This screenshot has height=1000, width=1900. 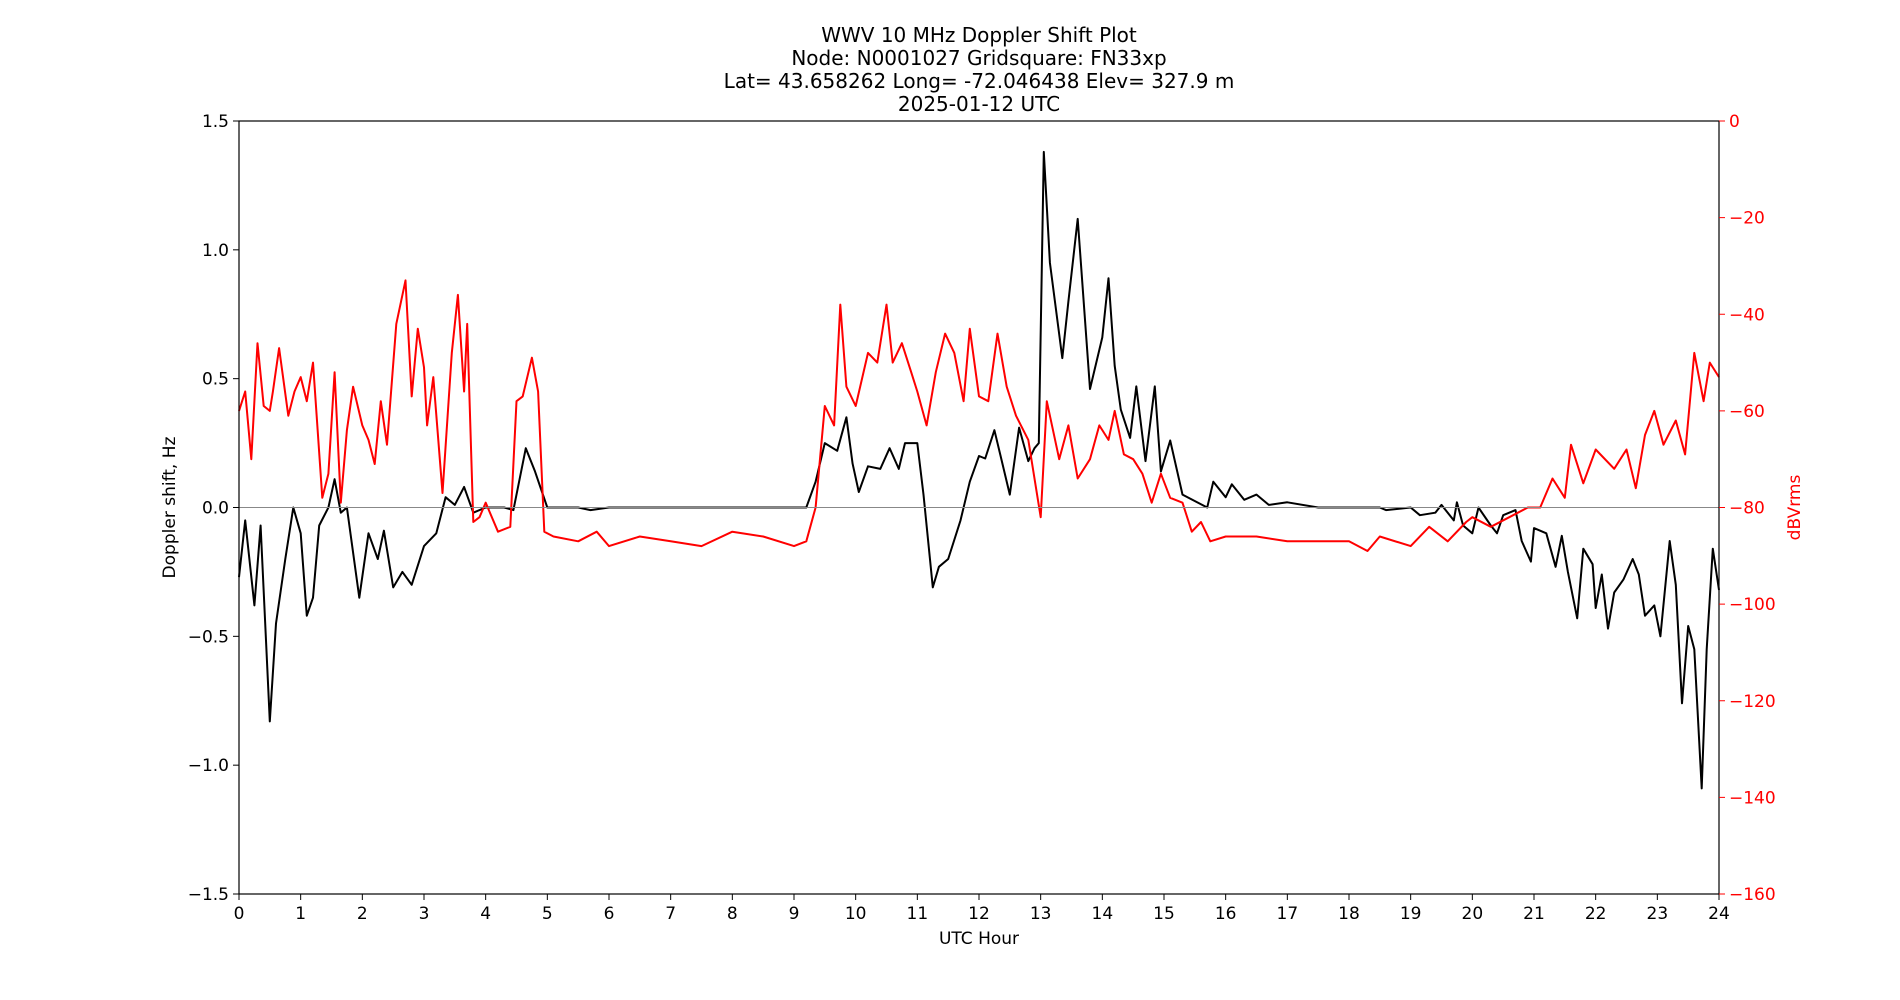 What do you see at coordinates (1752, 798) in the screenshot?
I see `y2-tick-label: −140` at bounding box center [1752, 798].